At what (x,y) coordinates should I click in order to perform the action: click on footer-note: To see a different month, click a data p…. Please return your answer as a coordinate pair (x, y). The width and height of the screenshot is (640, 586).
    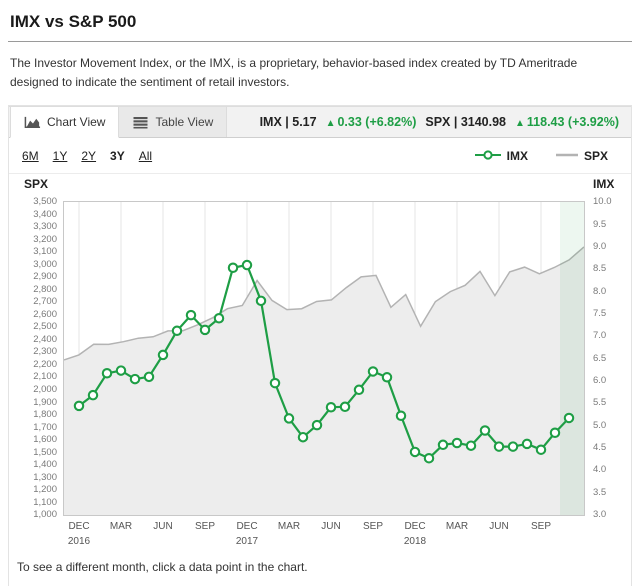
    Looking at the image, I should click on (162, 567).